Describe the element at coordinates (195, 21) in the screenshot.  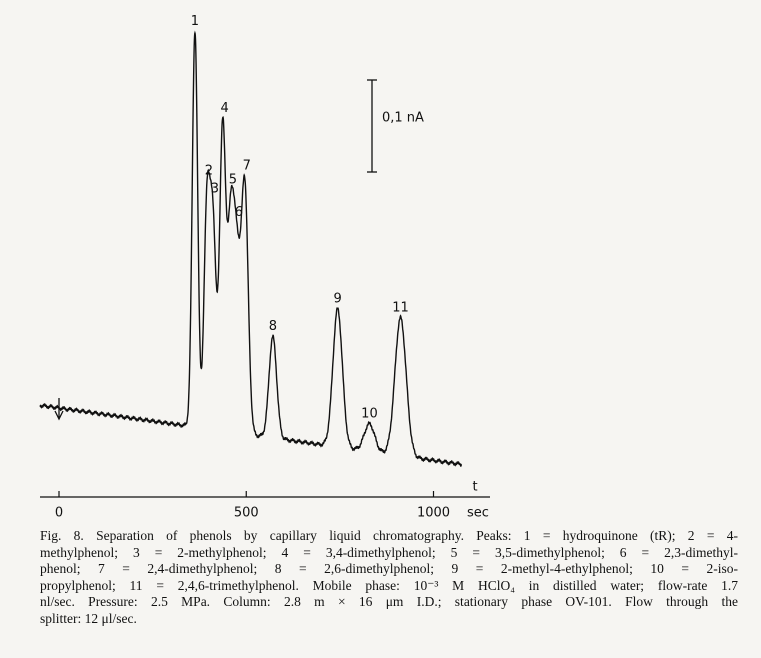
I see `peak-label: 1` at that location.